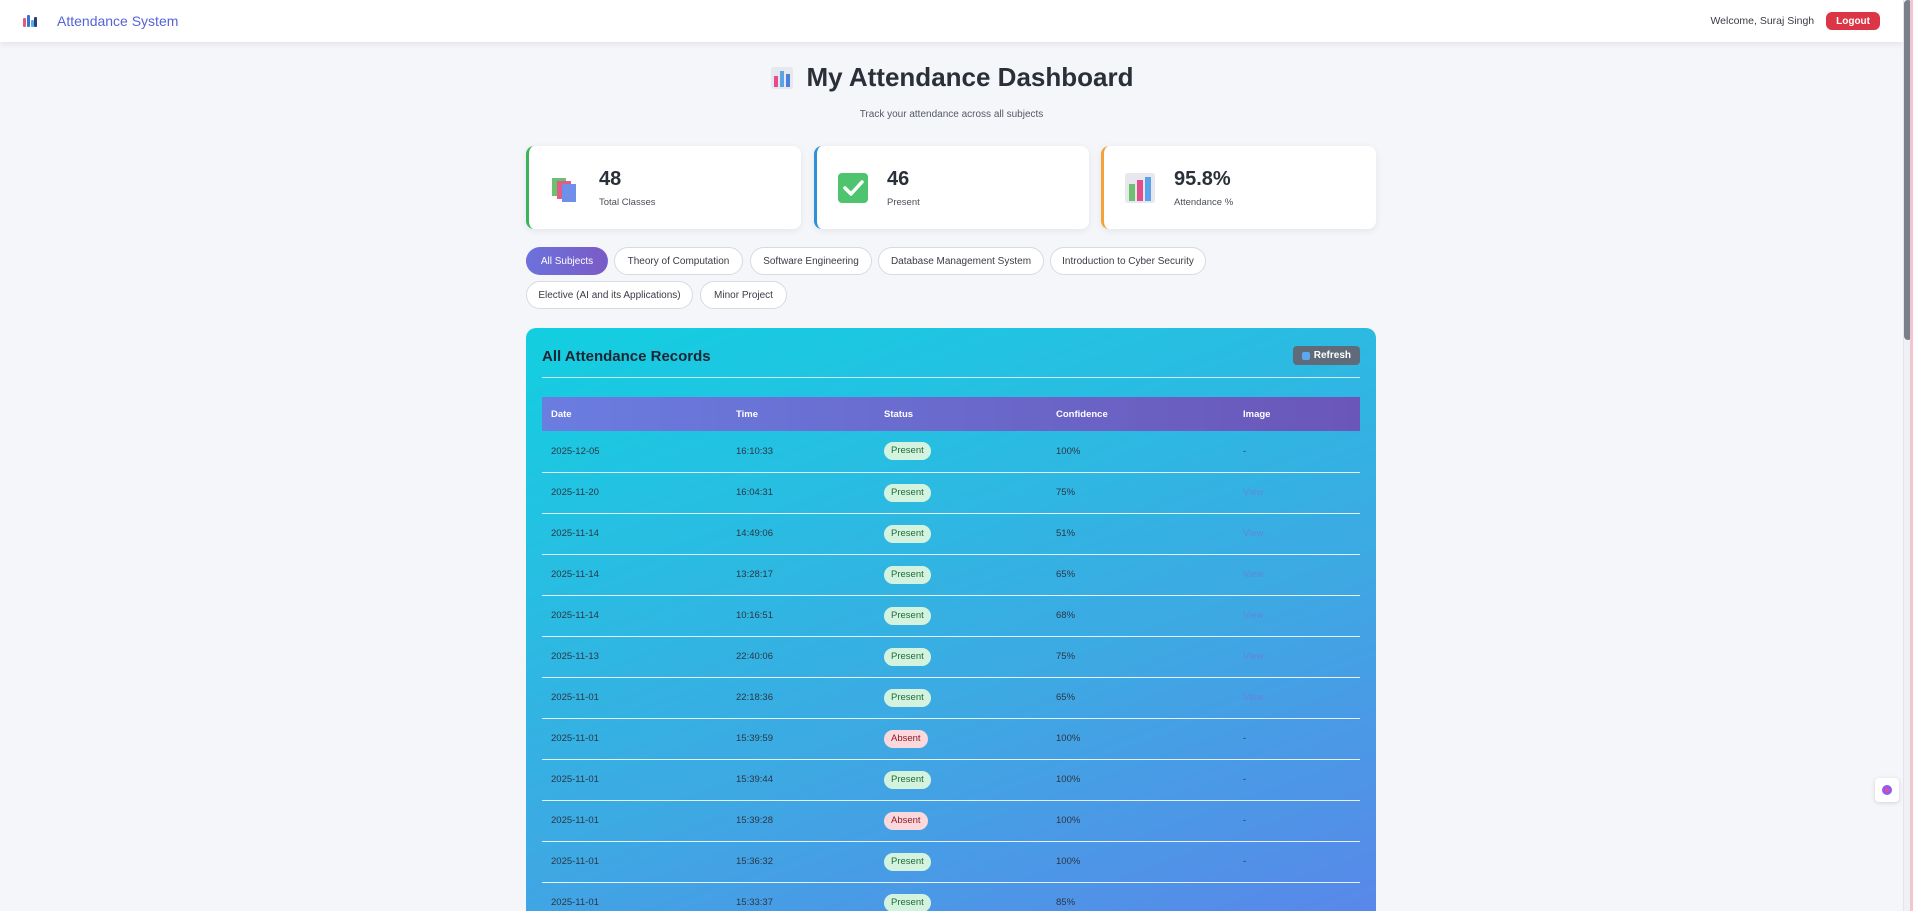  I want to click on cell-confidence: 51%, so click(1140, 534).